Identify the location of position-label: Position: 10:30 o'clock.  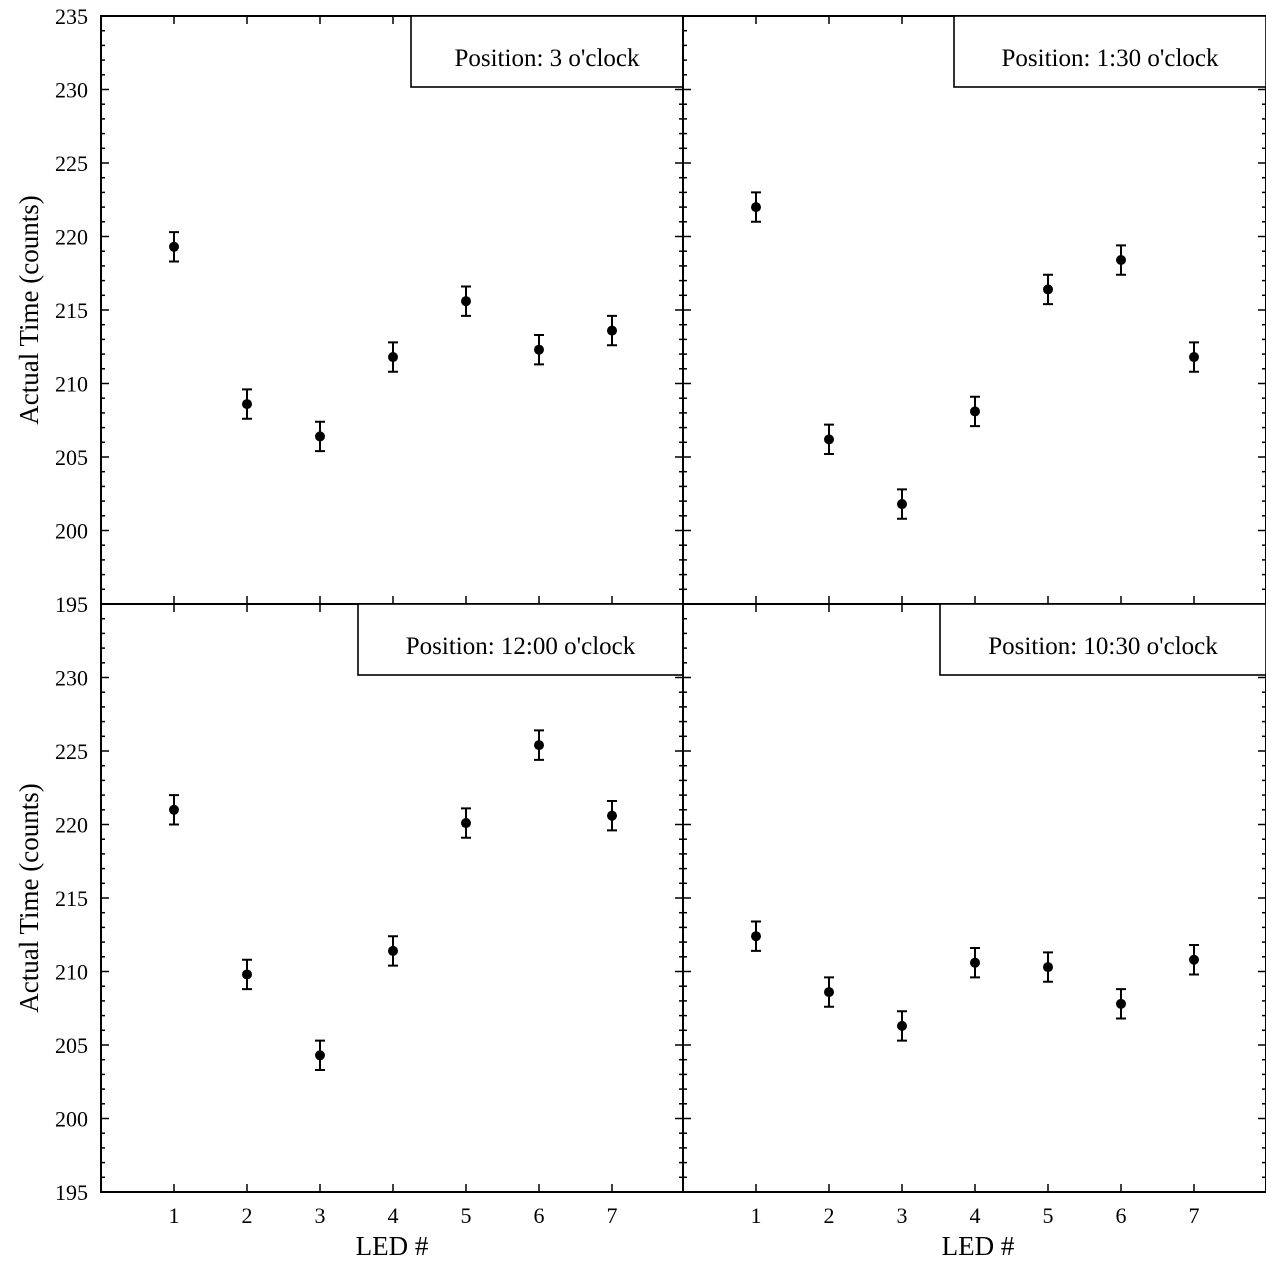
(1103, 646).